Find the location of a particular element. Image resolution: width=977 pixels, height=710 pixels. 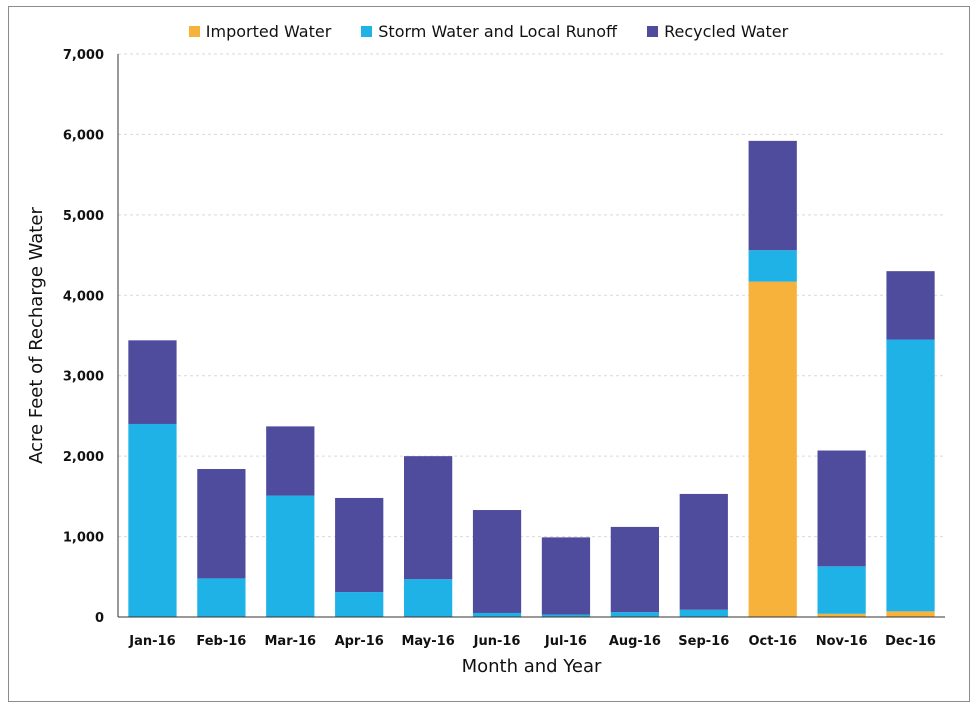

y-tick-label: 1,000 is located at coordinates (83, 538).